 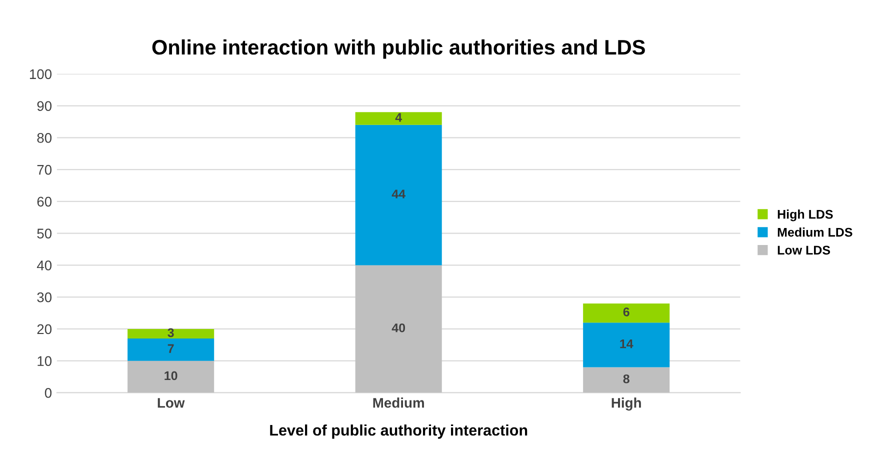 I want to click on chart-title: Online interaction with public authorities and LDS, so click(x=398, y=49).